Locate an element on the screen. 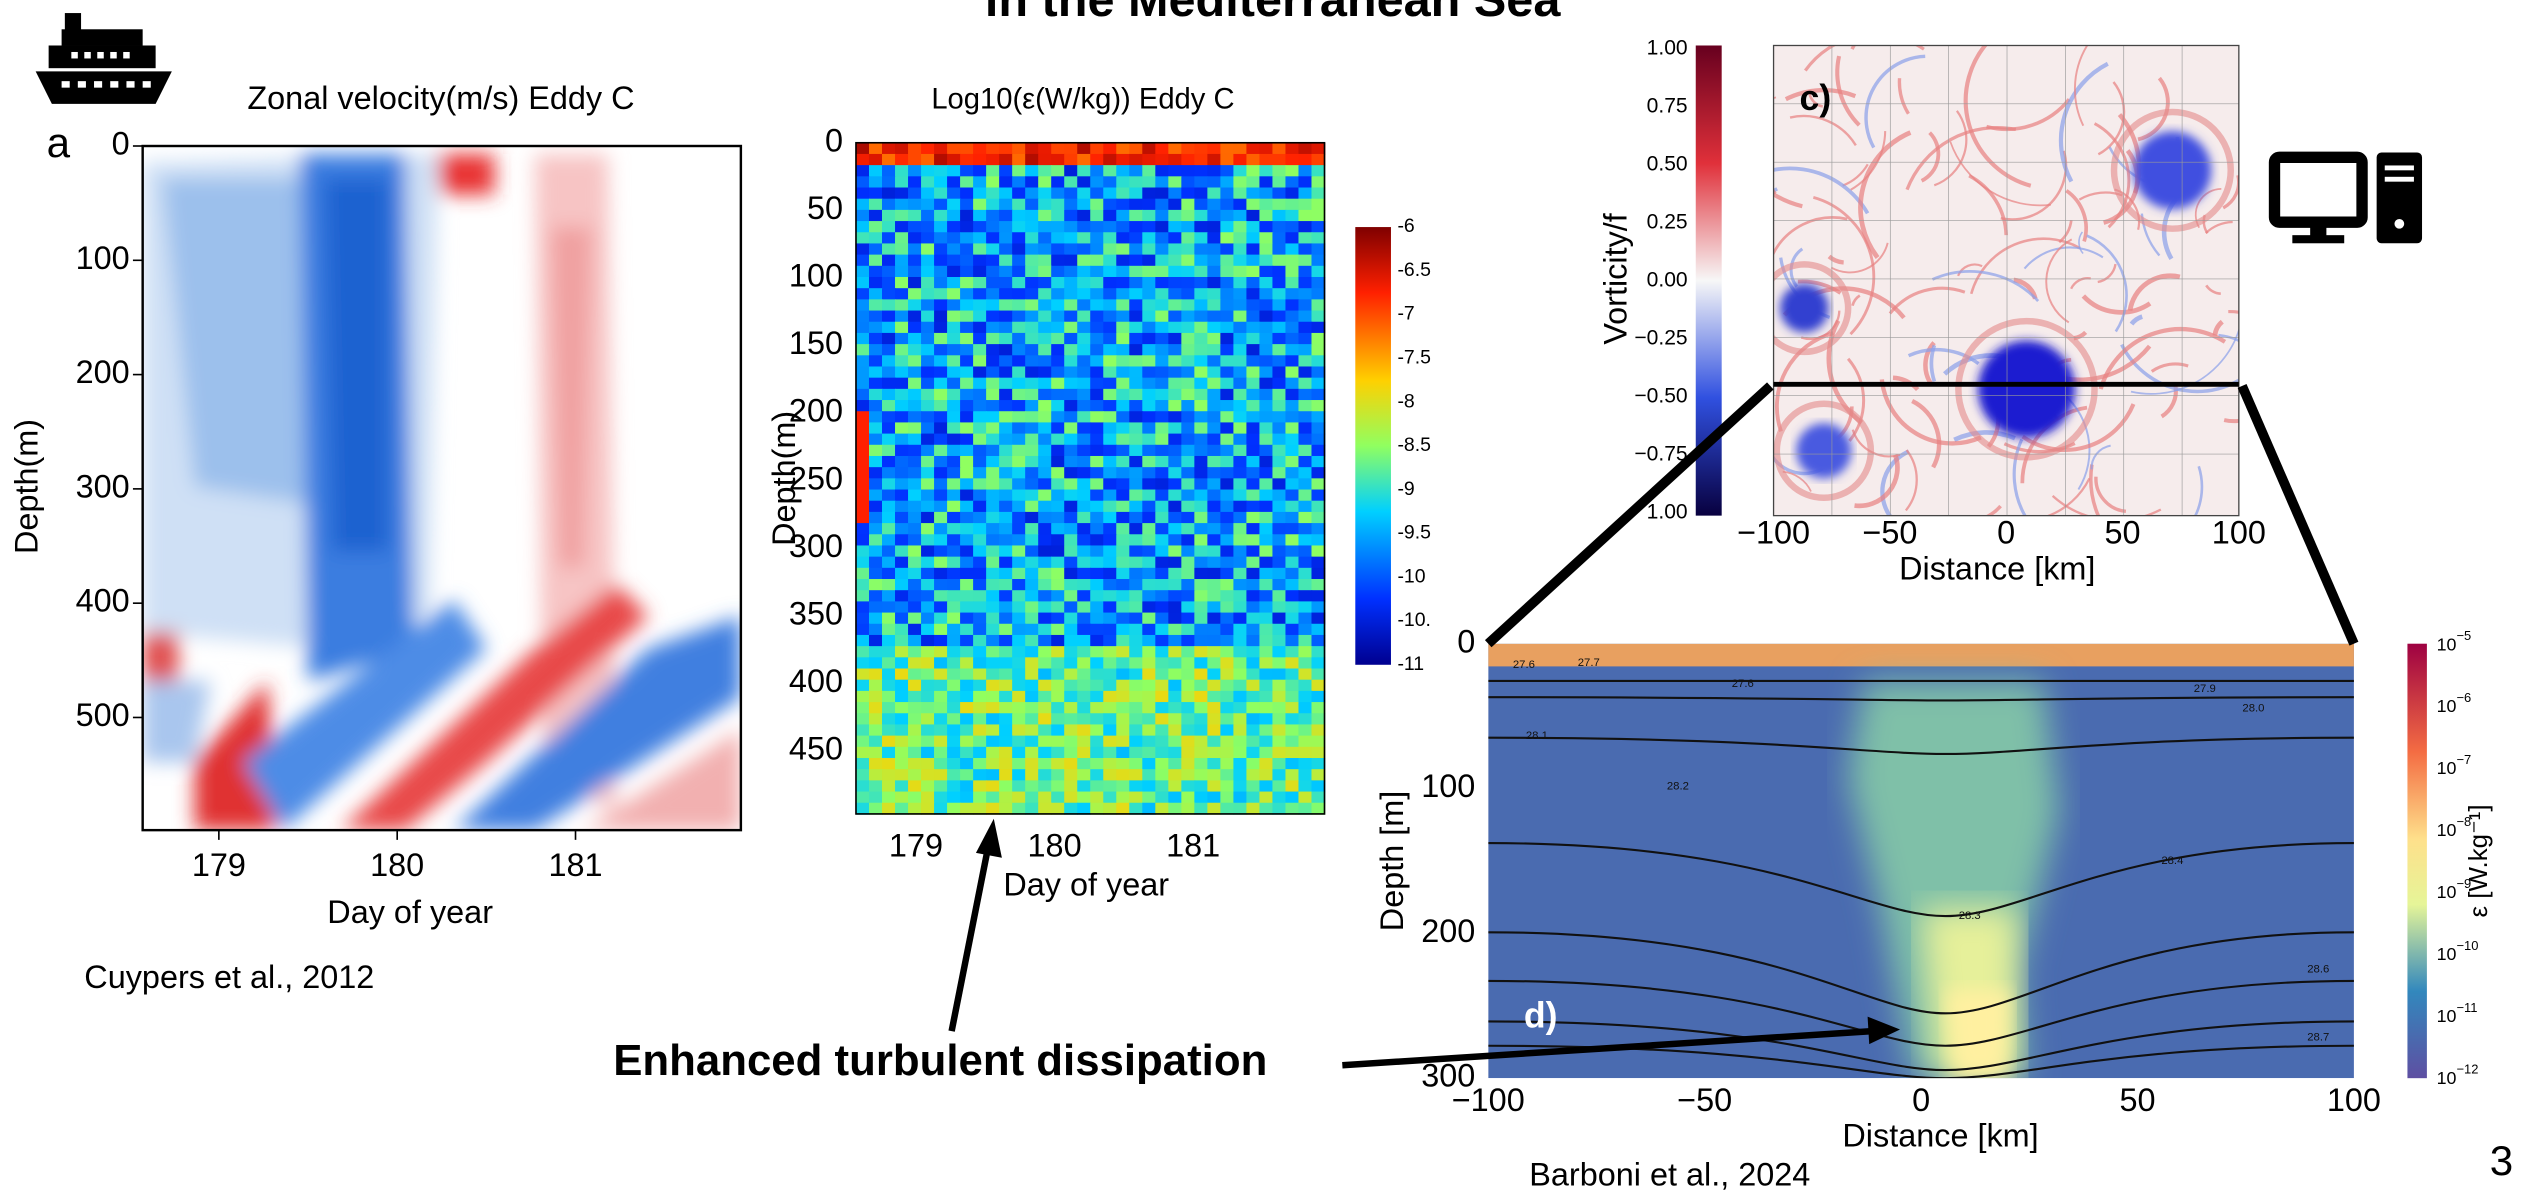  blob is located at coordinates (357, 365).